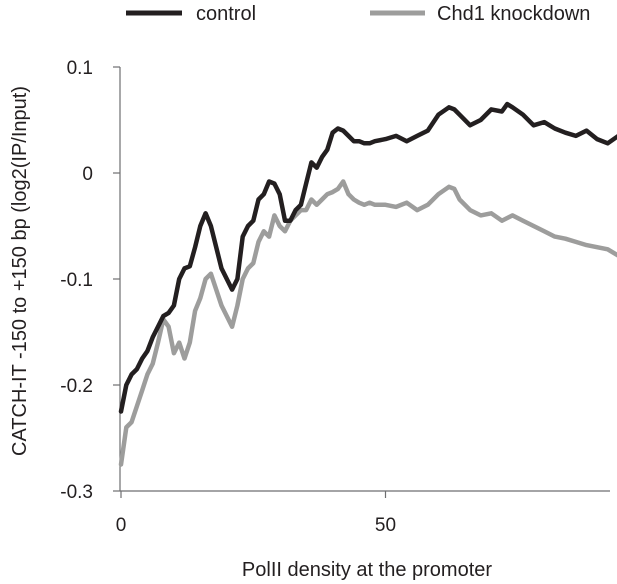  What do you see at coordinates (20, 271) in the screenshot?
I see `y-axis-label: CATCH-IT -150 to +150 bp (log2(IP/Input)` at bounding box center [20, 271].